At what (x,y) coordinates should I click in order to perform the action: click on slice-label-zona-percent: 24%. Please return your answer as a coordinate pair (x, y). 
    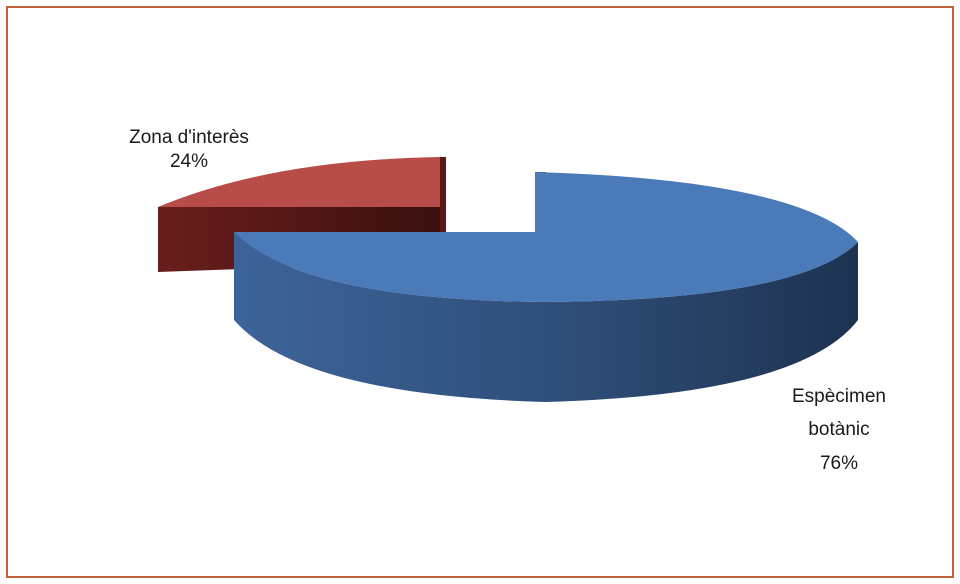
    Looking at the image, I should click on (189, 161).